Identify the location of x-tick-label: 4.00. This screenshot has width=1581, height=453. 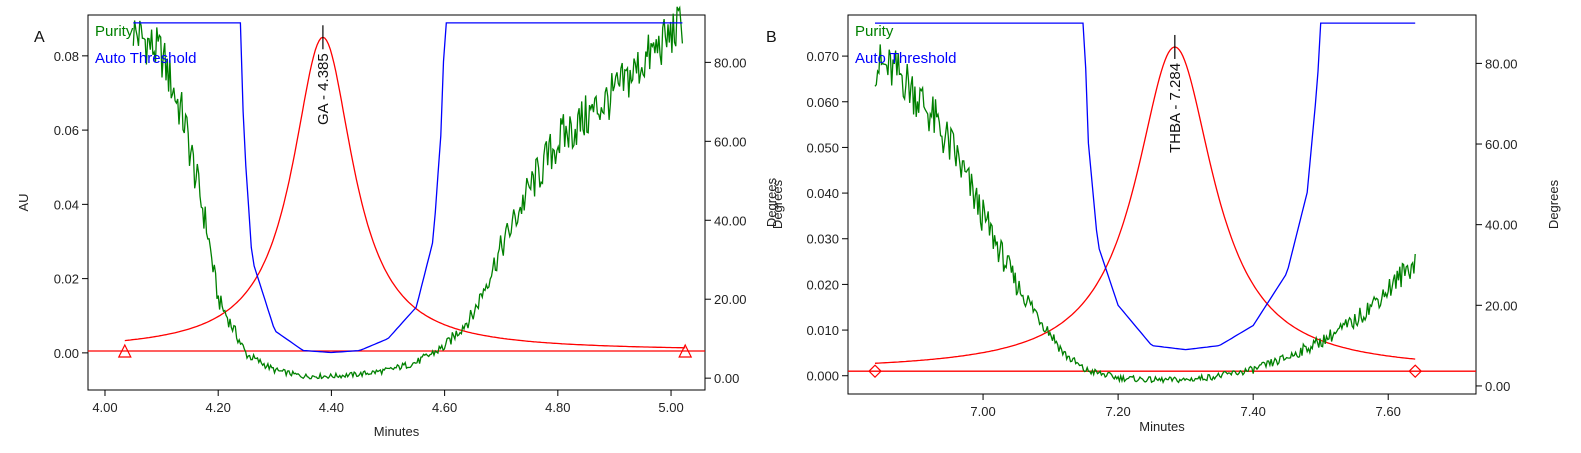
(104, 407).